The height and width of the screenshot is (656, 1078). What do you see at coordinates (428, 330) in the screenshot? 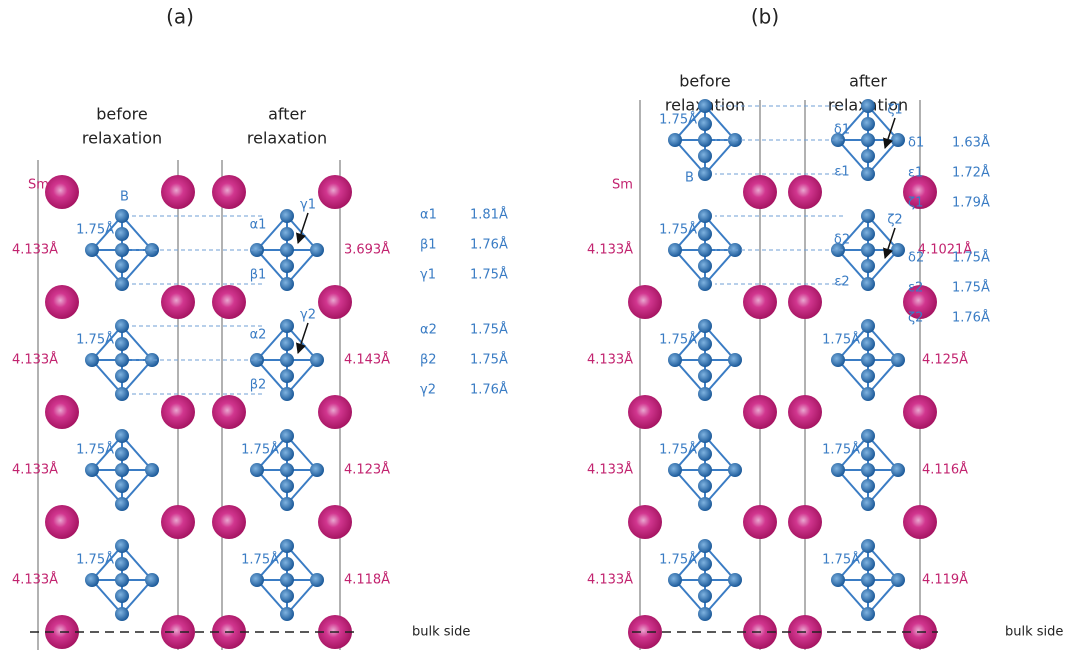
I see `bond-name: α2` at bounding box center [428, 330].